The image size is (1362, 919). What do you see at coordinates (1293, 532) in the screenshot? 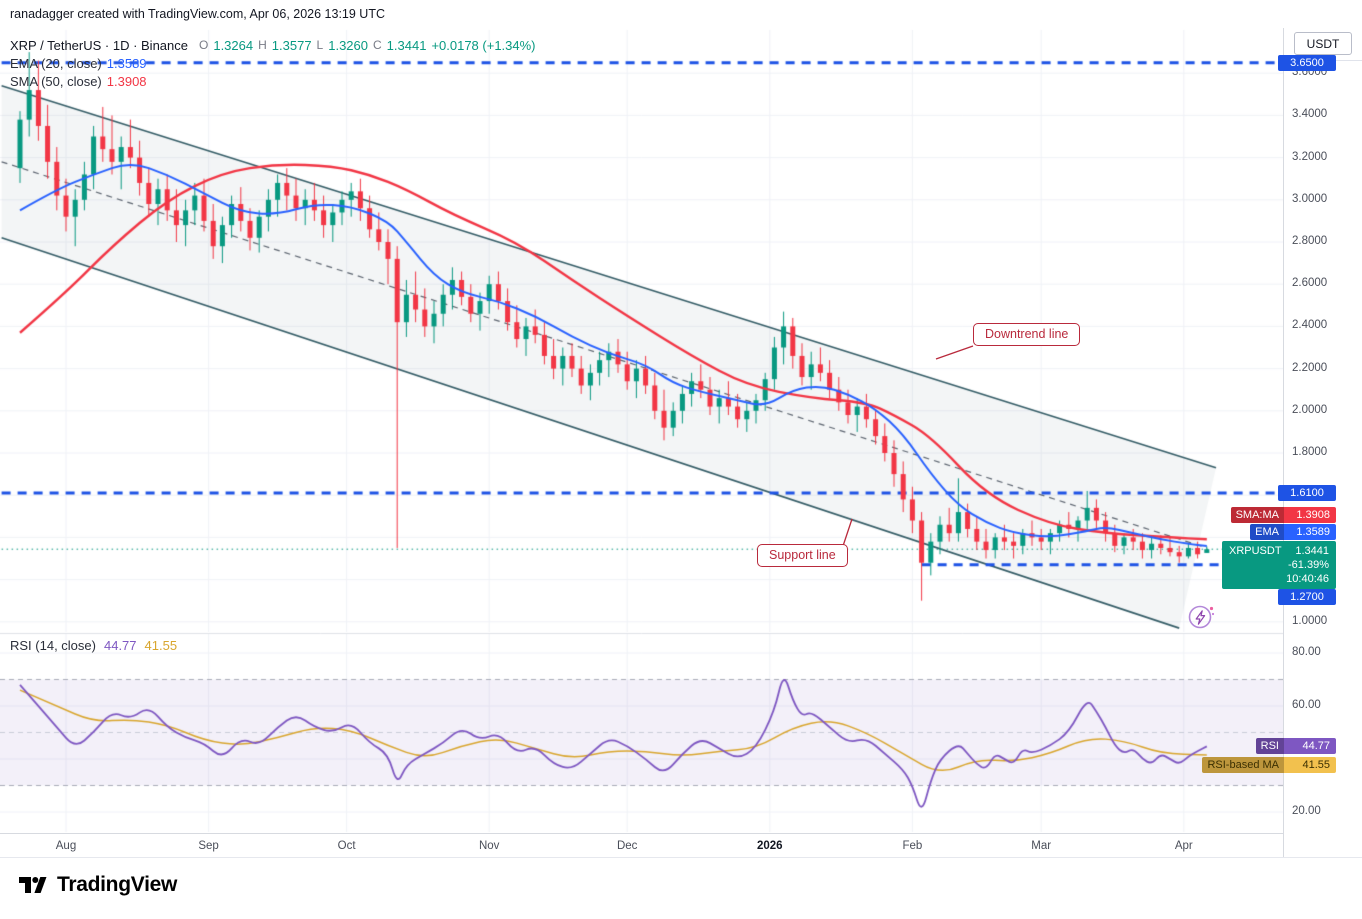
I see `ema-price-badge: EMA 1.3589` at bounding box center [1293, 532].